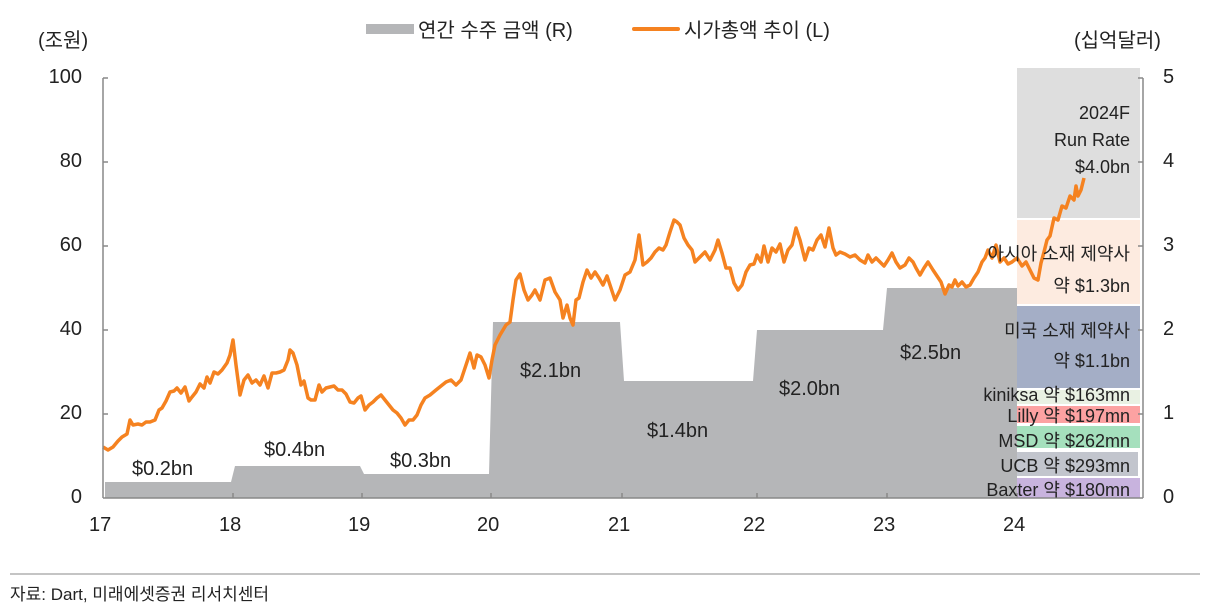 Image resolution: width=1210 pixels, height=611 pixels. I want to click on x-tick: 17, so click(100, 525).